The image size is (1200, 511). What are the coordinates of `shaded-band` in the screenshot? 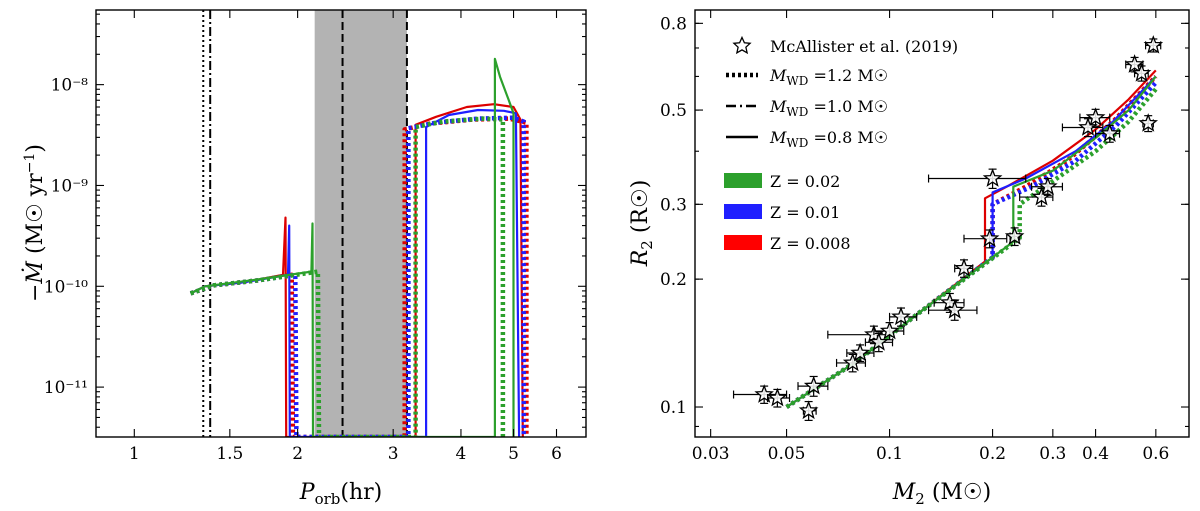 It's located at (360, 223).